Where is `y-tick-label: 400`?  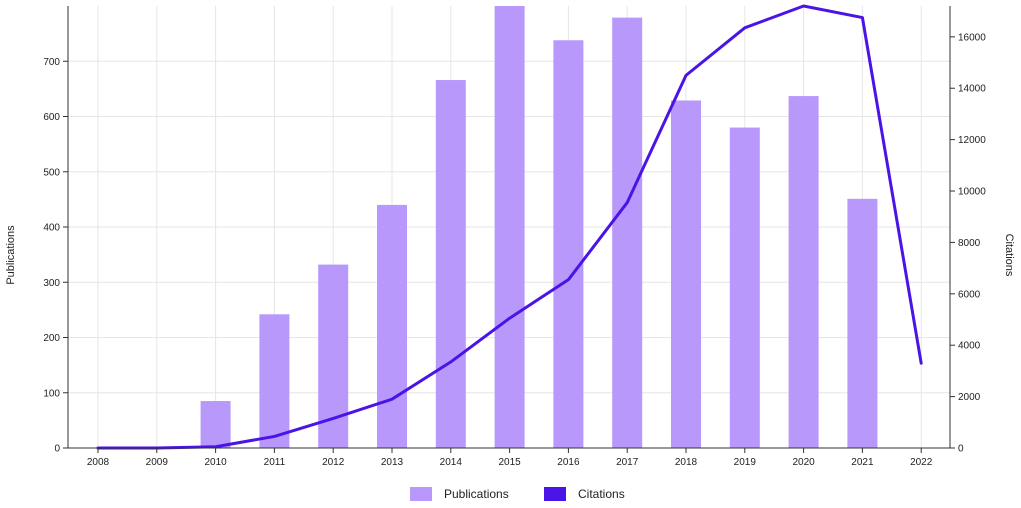
y-tick-label: 400 is located at coordinates (51, 228).